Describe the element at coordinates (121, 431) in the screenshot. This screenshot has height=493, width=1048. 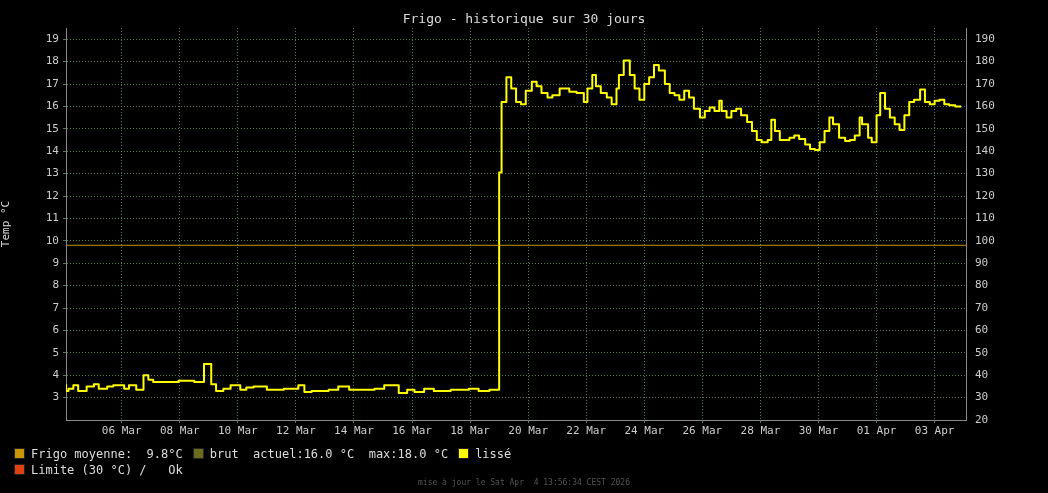
I see `x-tick-label: 06 Mar` at that location.